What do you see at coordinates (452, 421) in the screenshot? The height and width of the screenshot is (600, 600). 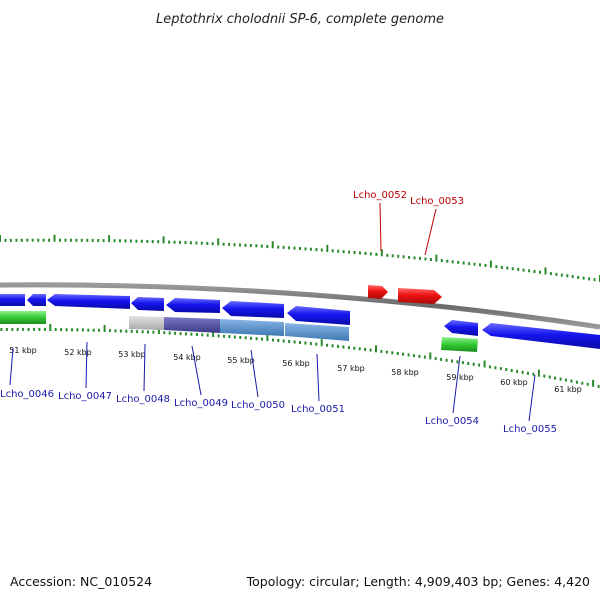 I see `label-lcho-0054: Lcho_0054` at bounding box center [452, 421].